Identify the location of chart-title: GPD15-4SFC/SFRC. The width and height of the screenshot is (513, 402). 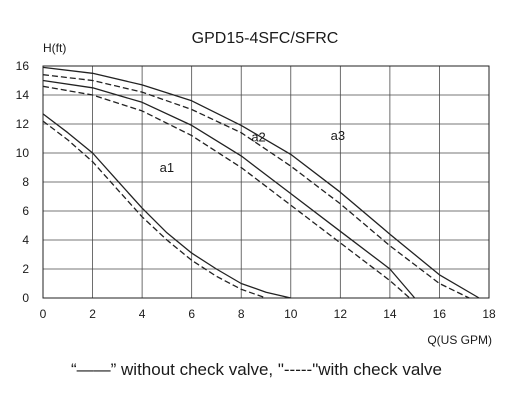
(265, 38).